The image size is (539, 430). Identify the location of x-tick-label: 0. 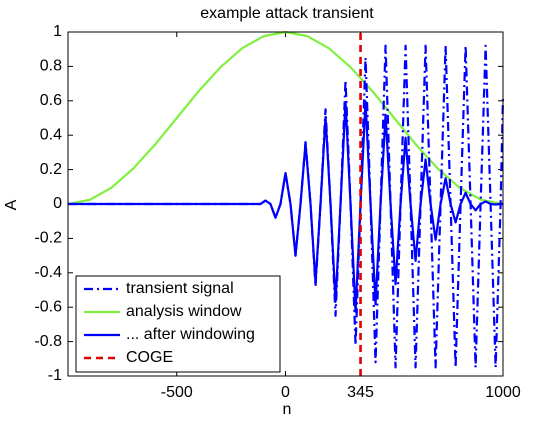
(285, 392).